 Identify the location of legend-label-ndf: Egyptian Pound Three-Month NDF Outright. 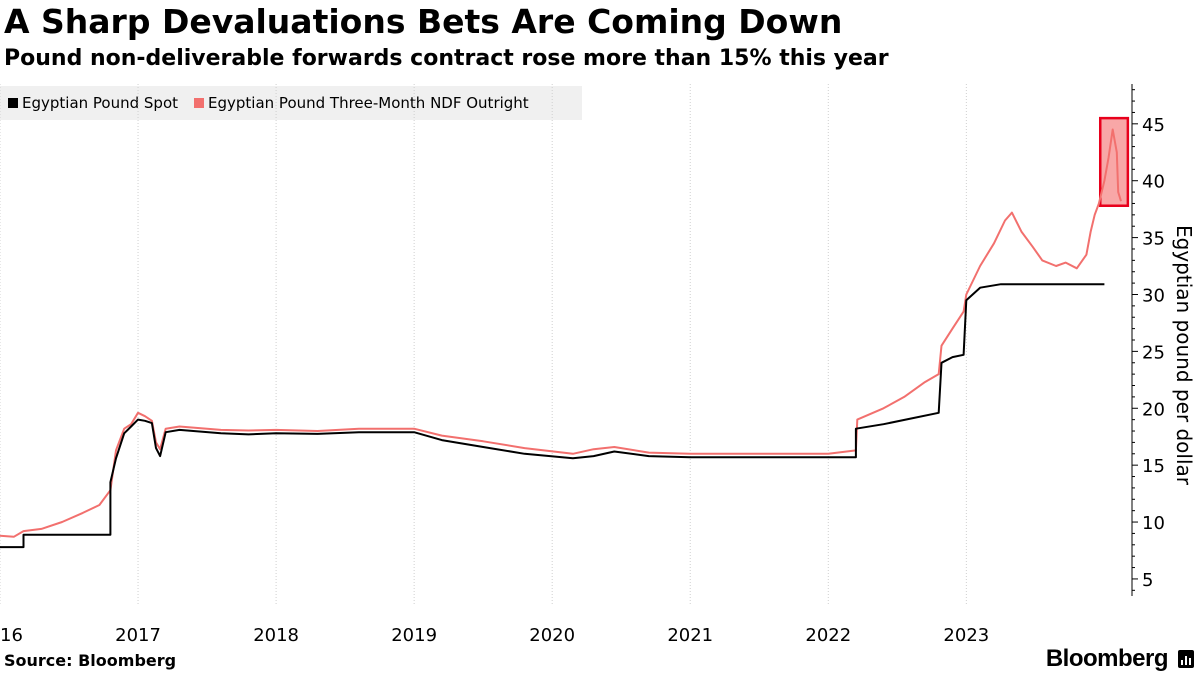
(368, 103).